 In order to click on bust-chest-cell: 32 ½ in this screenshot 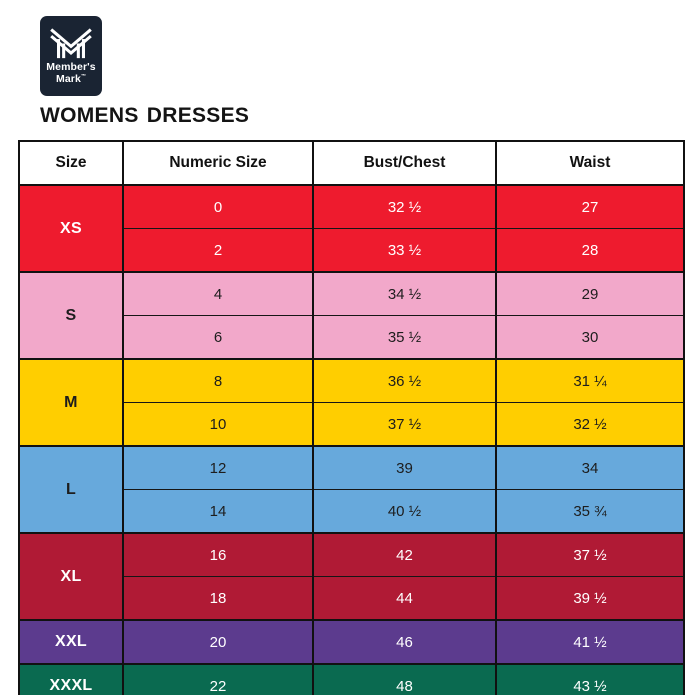, I will do `click(404, 206)`.